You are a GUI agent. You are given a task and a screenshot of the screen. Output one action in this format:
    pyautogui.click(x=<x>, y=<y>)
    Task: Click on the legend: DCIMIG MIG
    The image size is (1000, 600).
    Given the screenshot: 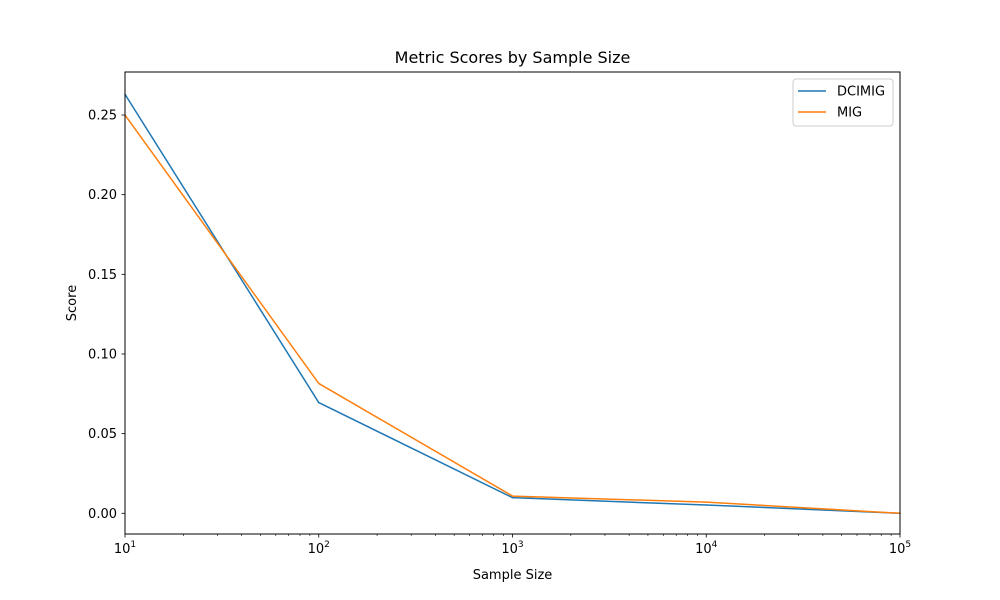 What is the action you would take?
    pyautogui.click(x=843, y=102)
    